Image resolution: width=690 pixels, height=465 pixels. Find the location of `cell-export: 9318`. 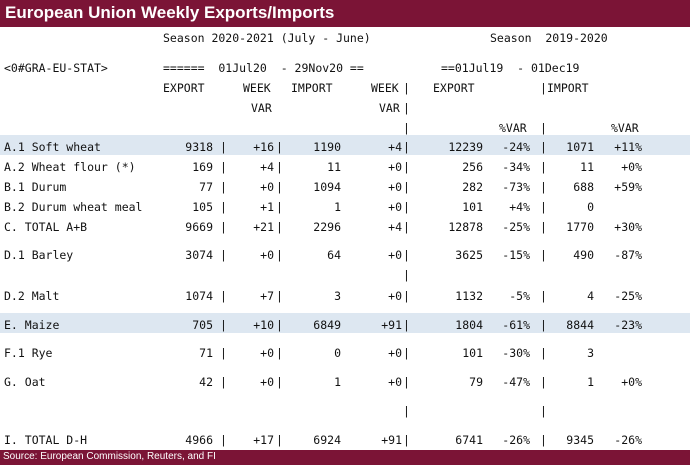

cell-export: 9318 is located at coordinates (199, 147).